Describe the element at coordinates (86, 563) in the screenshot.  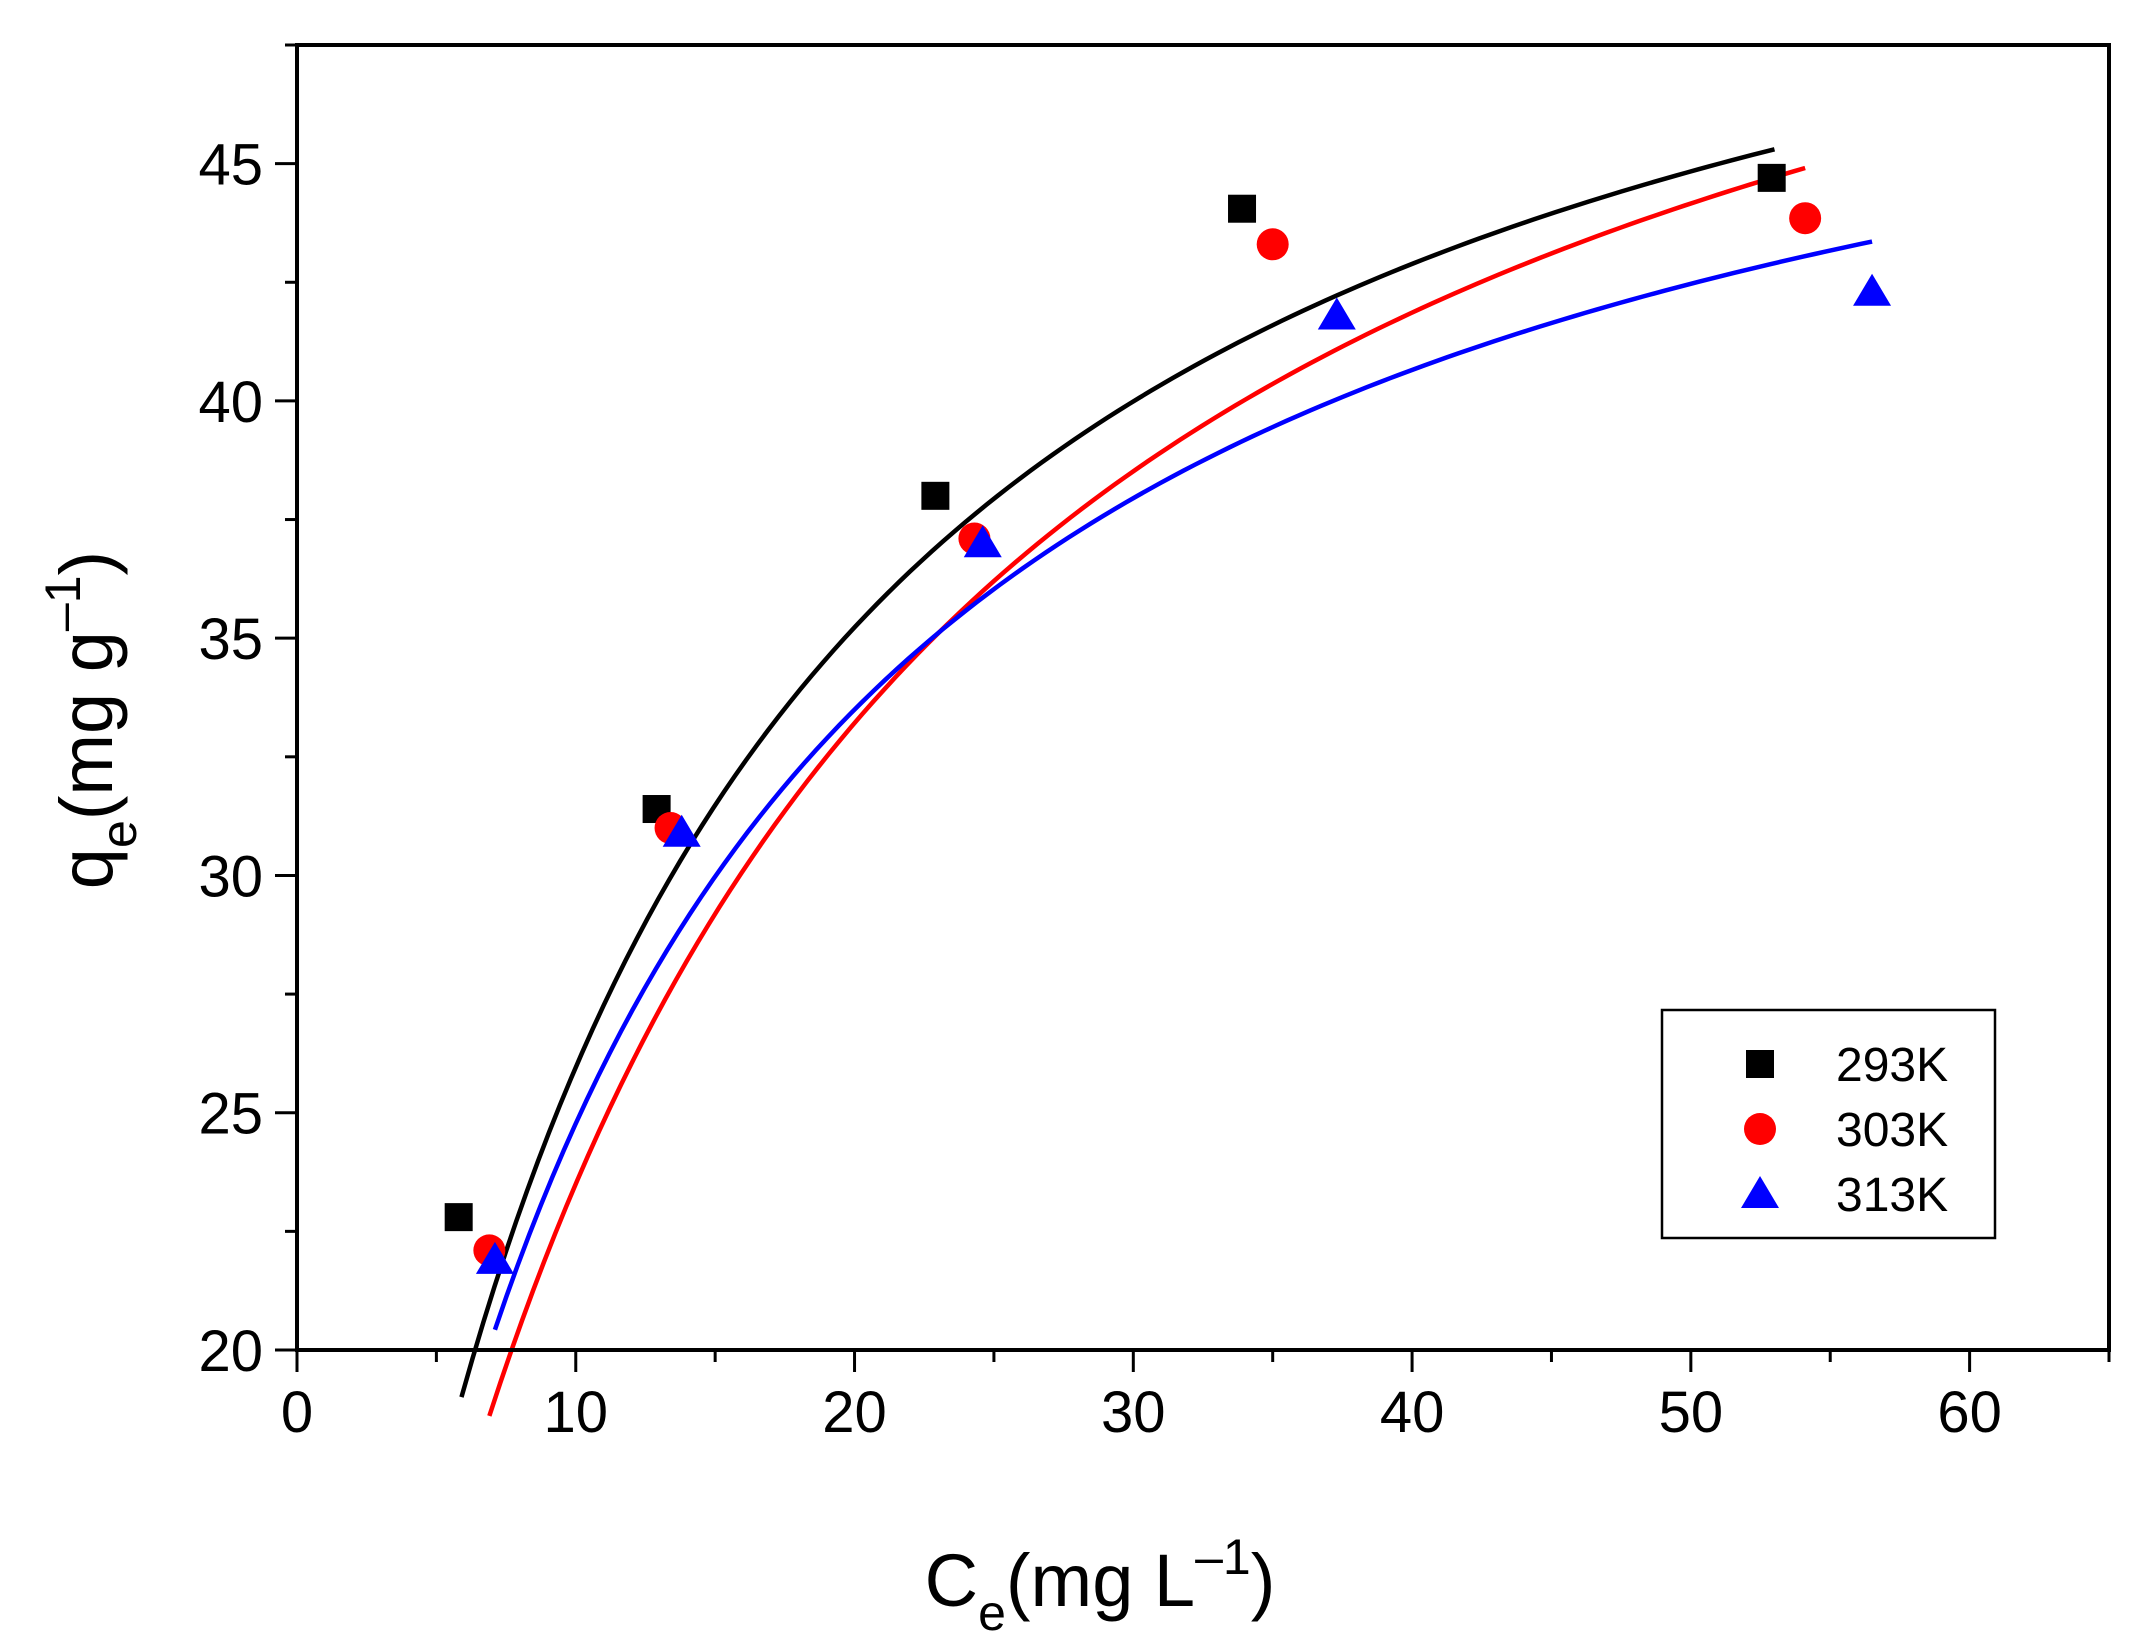
I see `y-axis-title-close: )` at that location.